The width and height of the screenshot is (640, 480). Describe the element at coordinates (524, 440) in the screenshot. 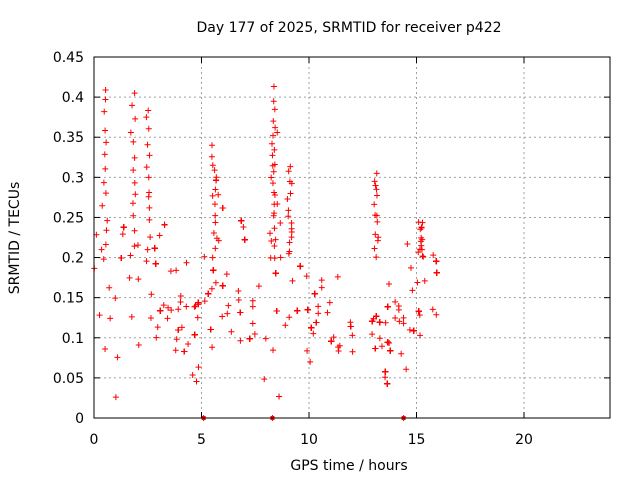

I see `x-tick-label: 20` at that location.